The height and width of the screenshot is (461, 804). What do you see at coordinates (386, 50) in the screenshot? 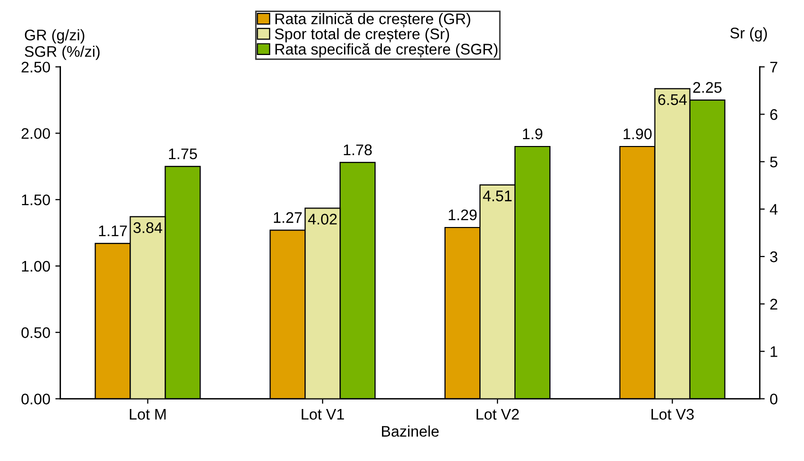
I see `legend-label: Rata specifică de creștere (SGR)` at bounding box center [386, 50].